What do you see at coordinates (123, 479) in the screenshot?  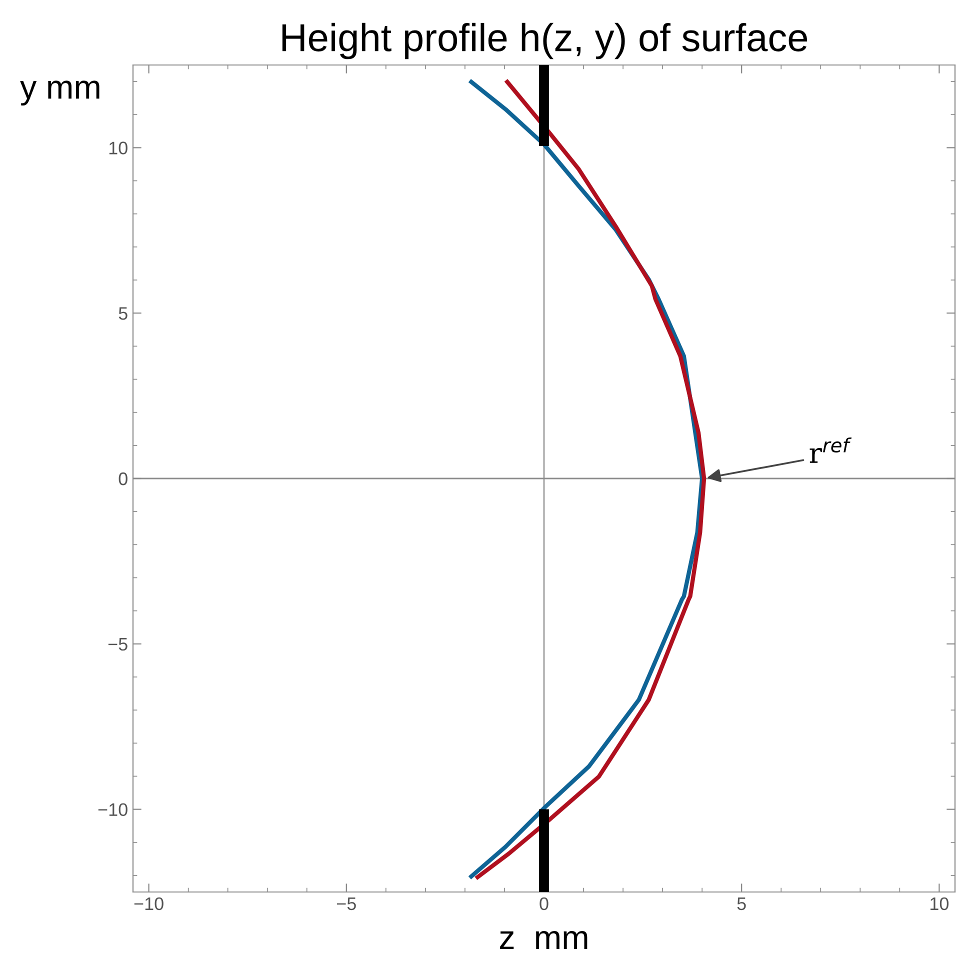 I see `y-tick-label: 0` at bounding box center [123, 479].